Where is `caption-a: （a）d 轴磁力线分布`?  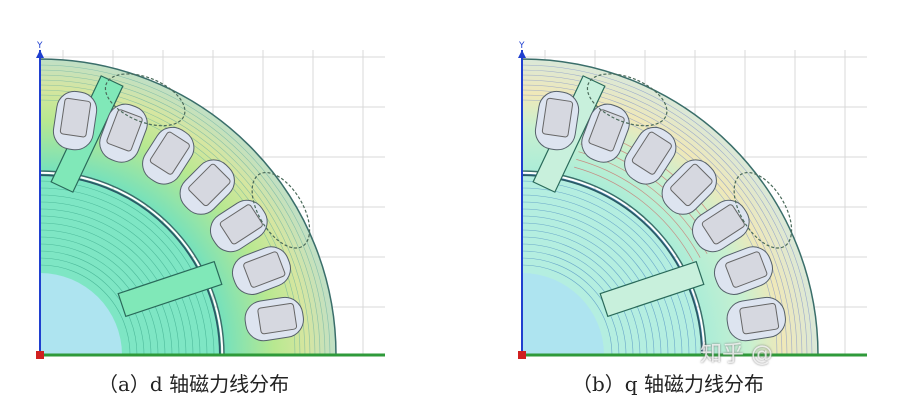 caption-a: （a）d 轴磁力线分布 is located at coordinates (194, 384).